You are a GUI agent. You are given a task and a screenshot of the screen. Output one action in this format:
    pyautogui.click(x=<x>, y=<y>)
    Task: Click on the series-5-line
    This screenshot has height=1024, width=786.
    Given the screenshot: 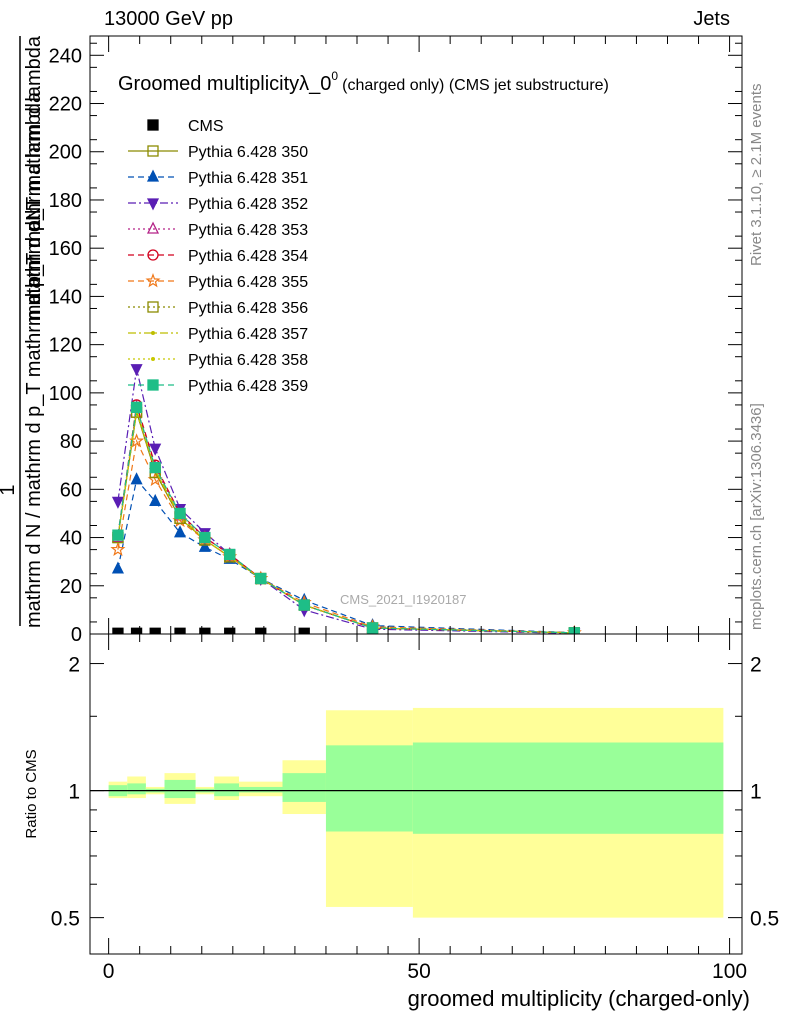 What is the action you would take?
    pyautogui.click(x=346, y=519)
    